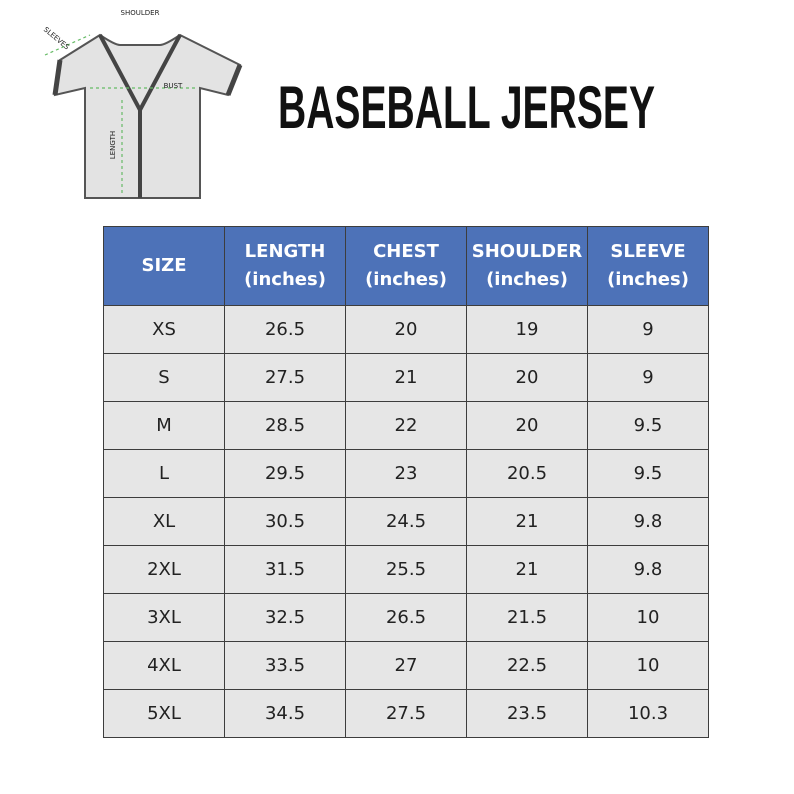 The height and width of the screenshot is (794, 794). I want to click on table-row: 5XL 34.5 27.5 23.5 10.3, so click(406, 713).